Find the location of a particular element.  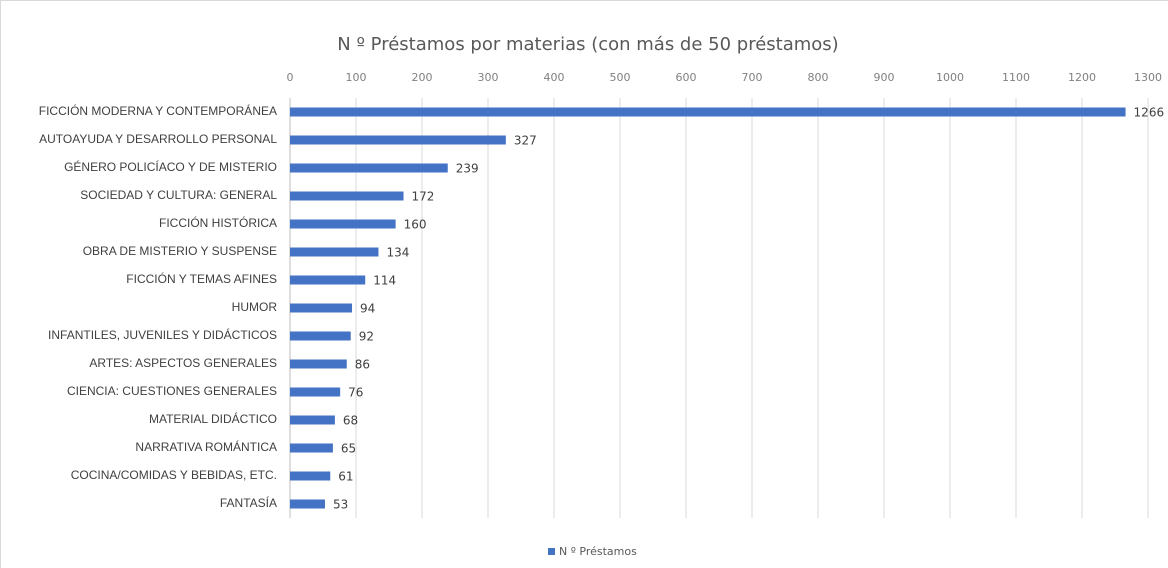

x-tick-label: 400 is located at coordinates (554, 77).